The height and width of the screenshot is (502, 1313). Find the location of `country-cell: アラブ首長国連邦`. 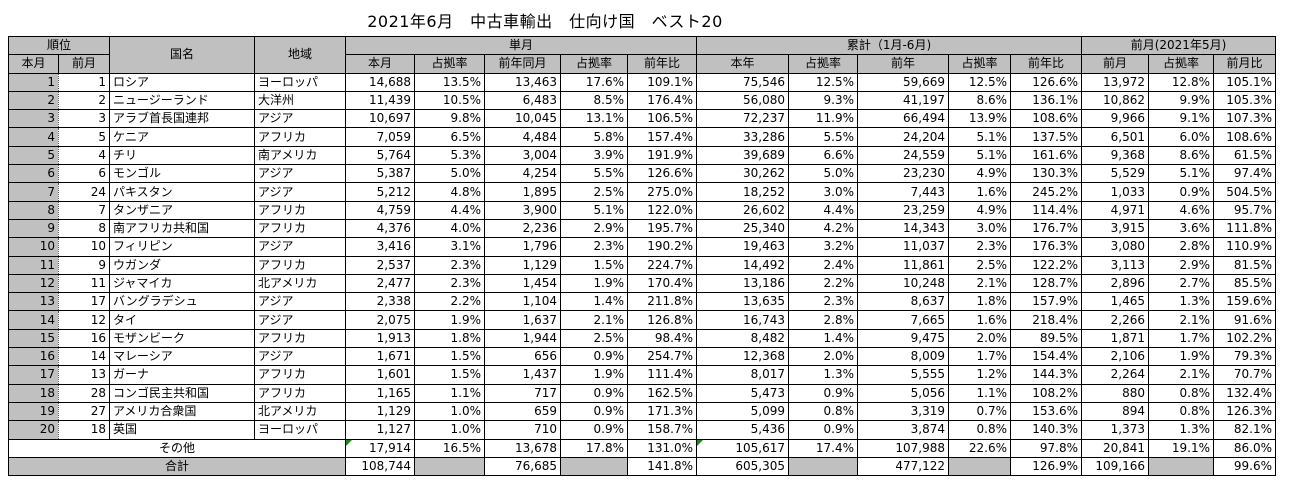

country-cell: アラブ首長国連邦 is located at coordinates (182, 119).